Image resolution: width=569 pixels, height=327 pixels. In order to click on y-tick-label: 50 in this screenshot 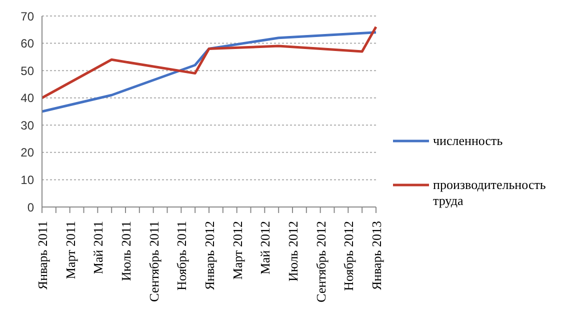, I will do `click(27, 71)`.